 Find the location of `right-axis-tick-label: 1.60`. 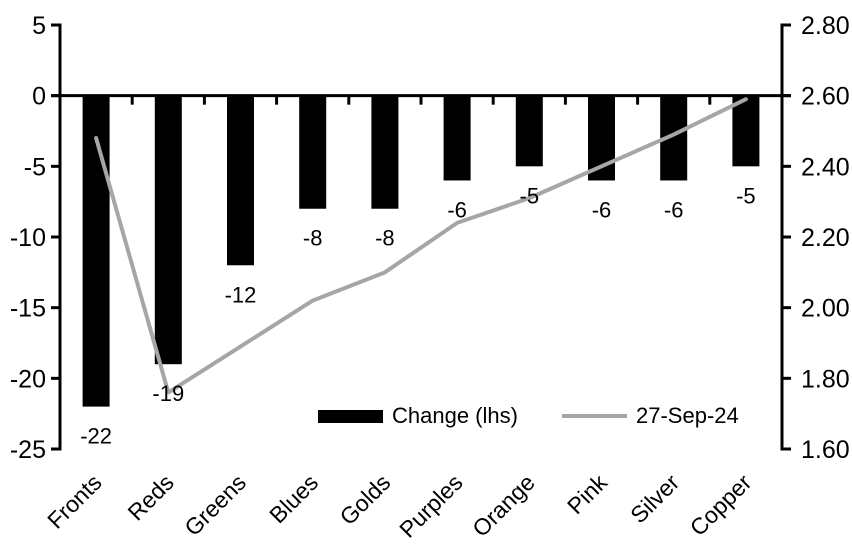

right-axis-tick-label: 1.60 is located at coordinates (825, 450).